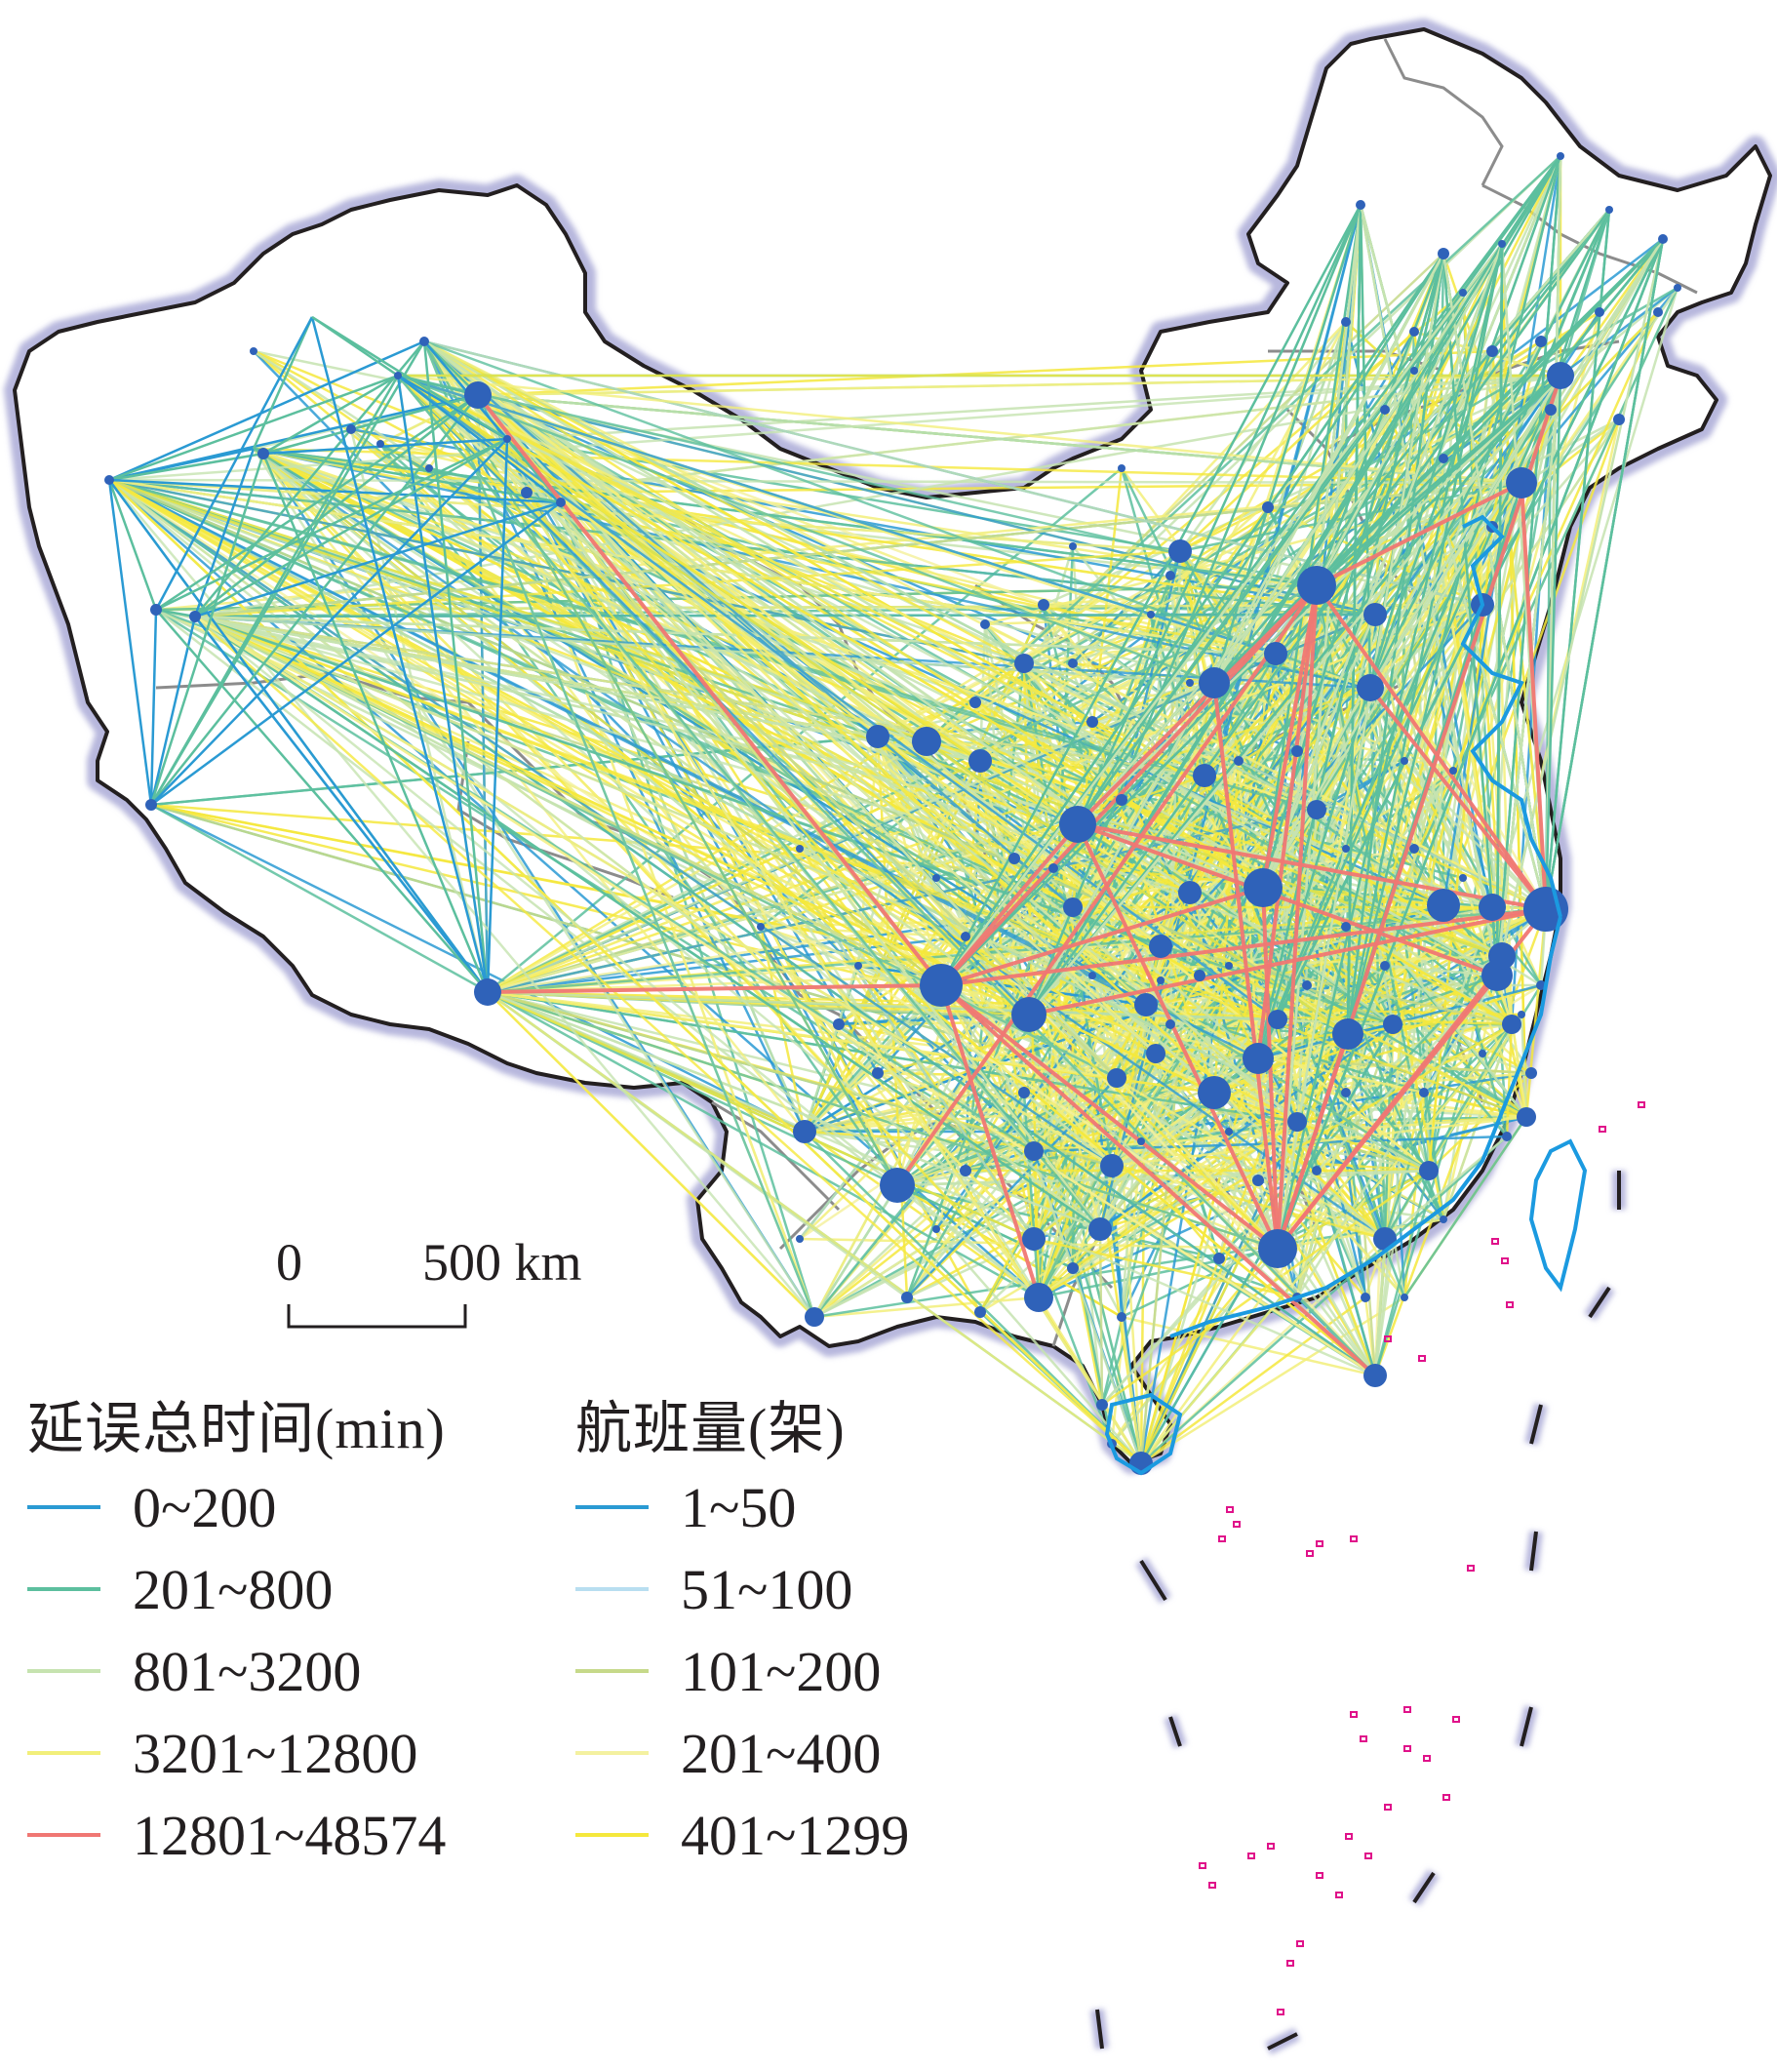  I want to click on south-china-sea-islands, so click(1422, 1558).